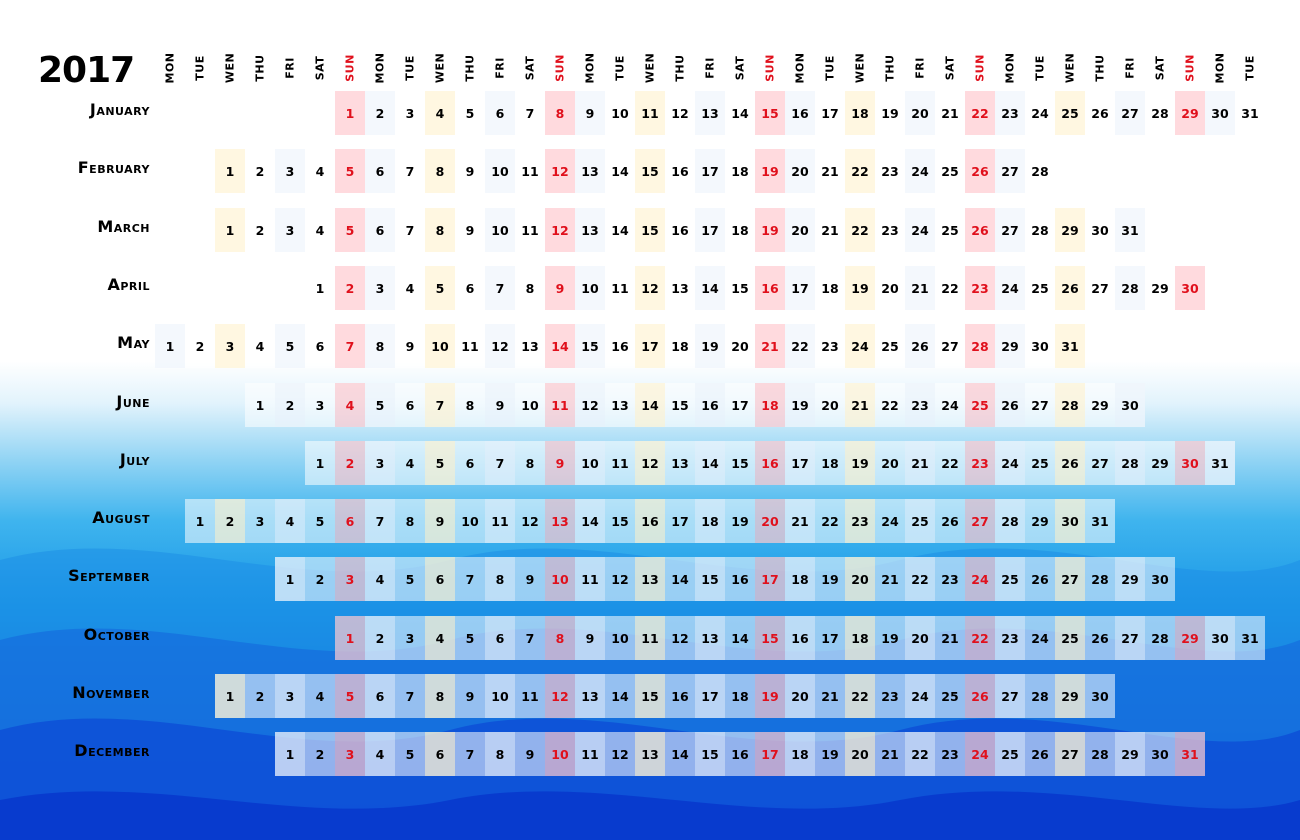 This screenshot has width=1300, height=840. Describe the element at coordinates (800, 113) in the screenshot. I see `month-band` at that location.